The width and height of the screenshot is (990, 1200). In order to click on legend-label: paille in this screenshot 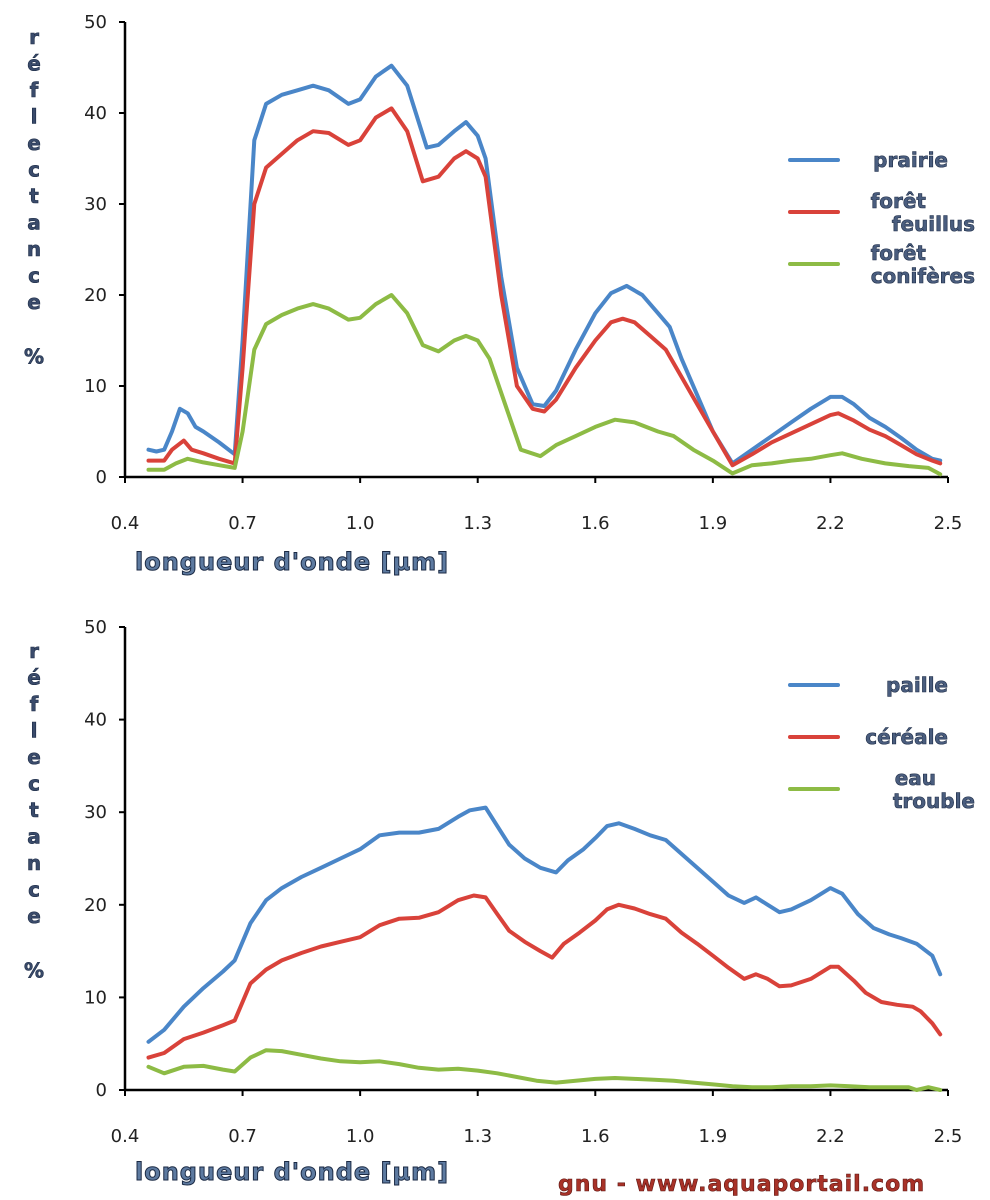, I will do `click(917, 685)`.